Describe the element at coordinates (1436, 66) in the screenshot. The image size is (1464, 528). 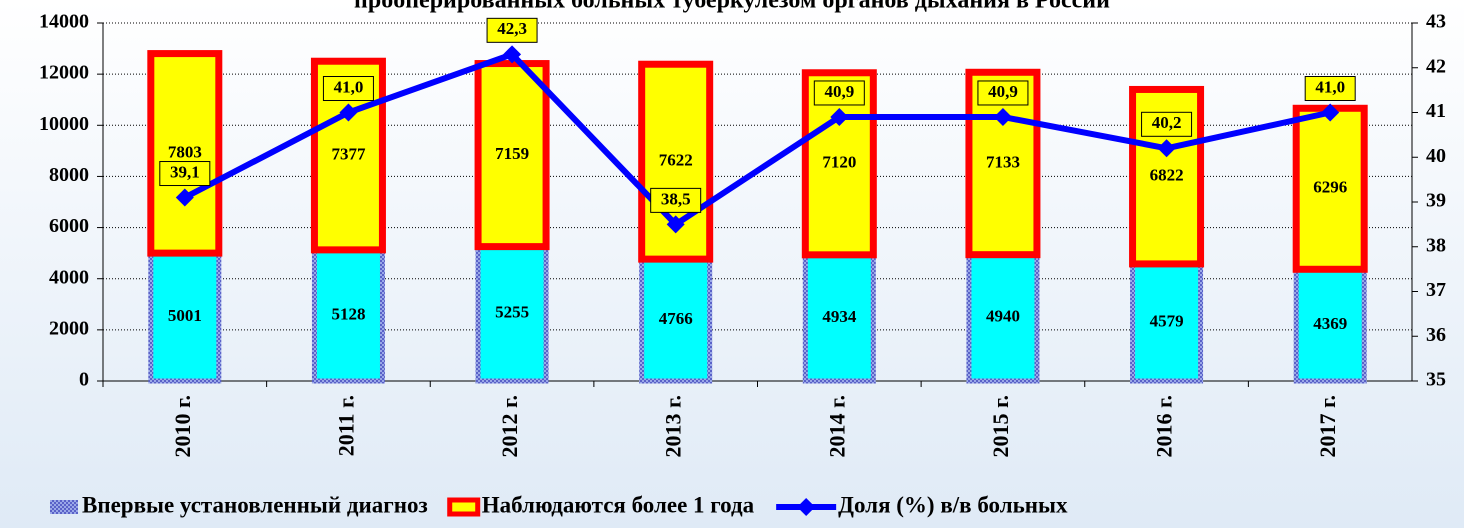
I see `y2-tick-label: 42` at that location.